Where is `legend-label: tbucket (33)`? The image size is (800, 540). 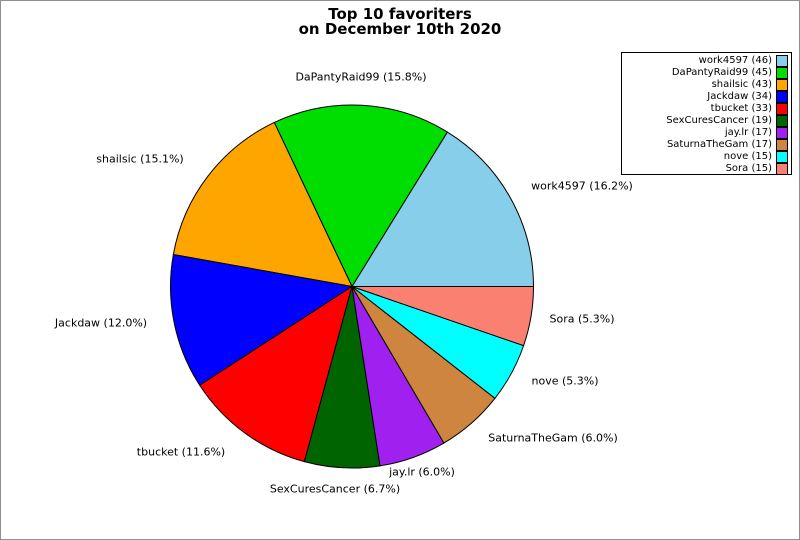 legend-label: tbucket (33) is located at coordinates (741, 108).